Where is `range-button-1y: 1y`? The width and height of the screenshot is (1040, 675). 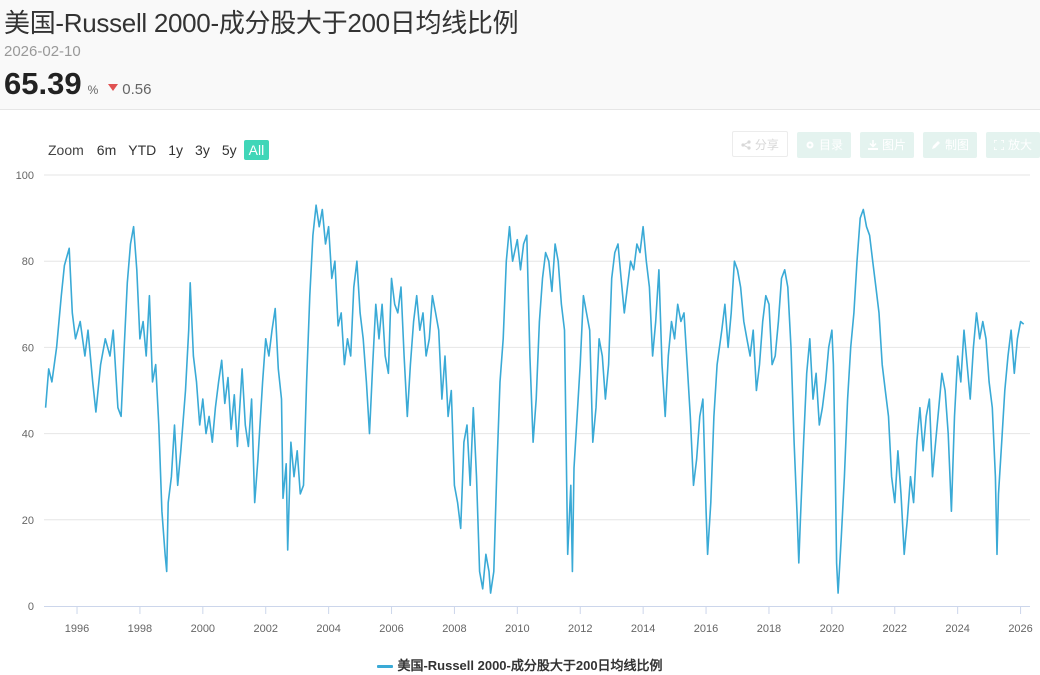
range-button-1y: 1y is located at coordinates (176, 150).